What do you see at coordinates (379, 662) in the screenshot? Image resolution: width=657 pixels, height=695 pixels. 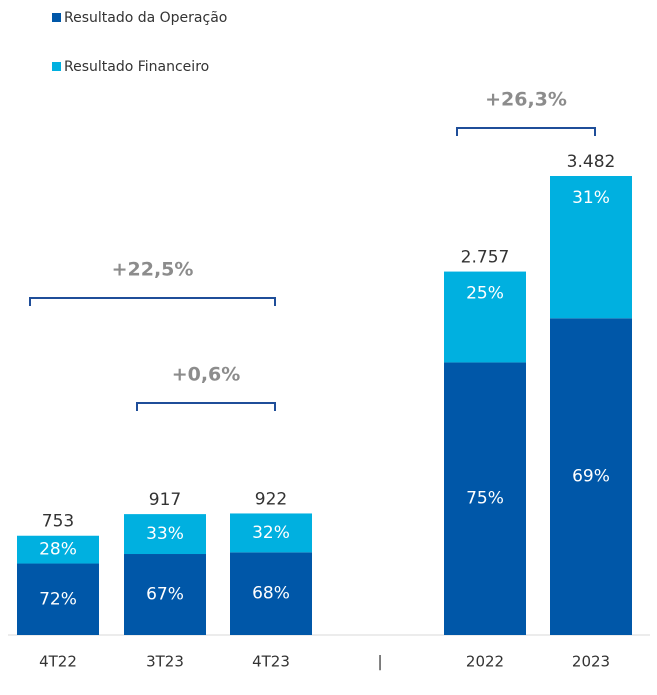 I see `x-tick-label: |` at bounding box center [379, 662].